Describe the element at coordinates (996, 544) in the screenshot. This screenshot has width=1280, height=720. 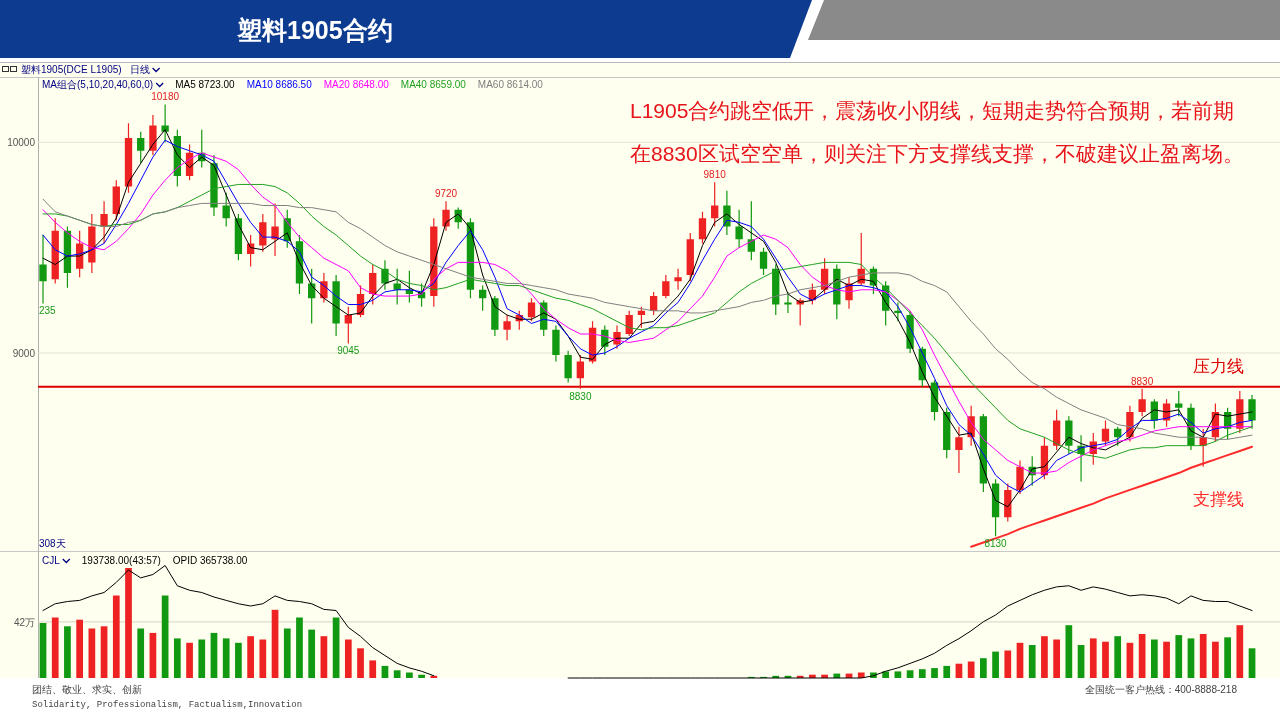
I see `annotation: 8130` at that location.